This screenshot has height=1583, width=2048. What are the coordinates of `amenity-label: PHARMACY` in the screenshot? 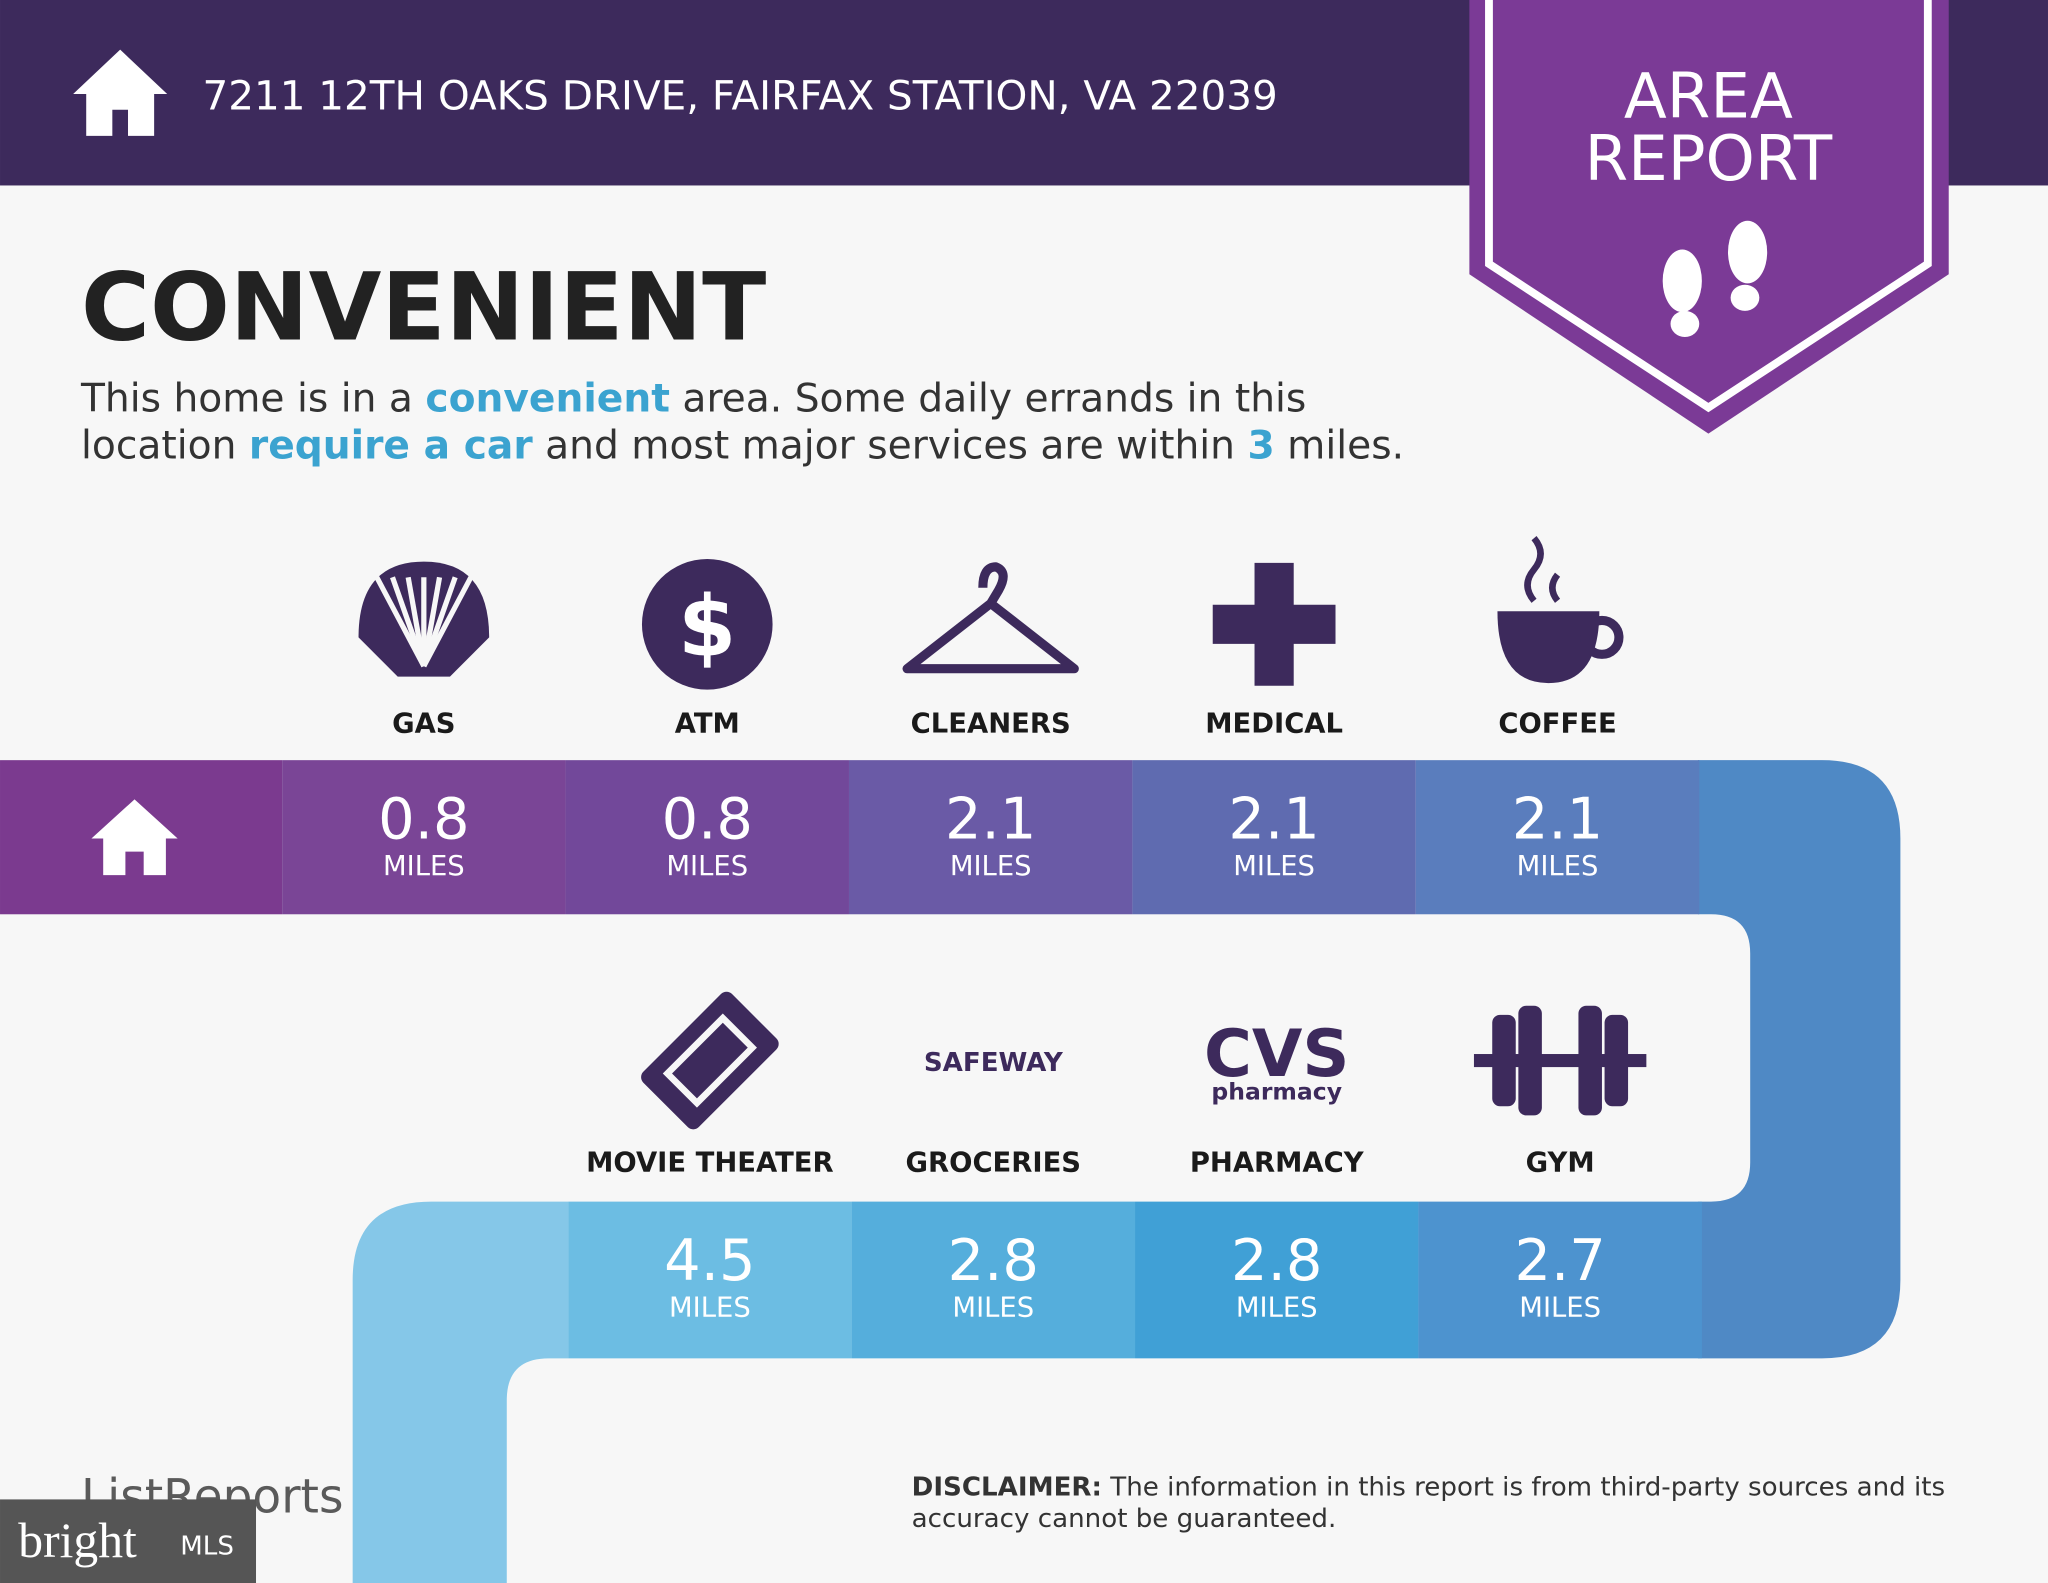 It's located at (1277, 1163).